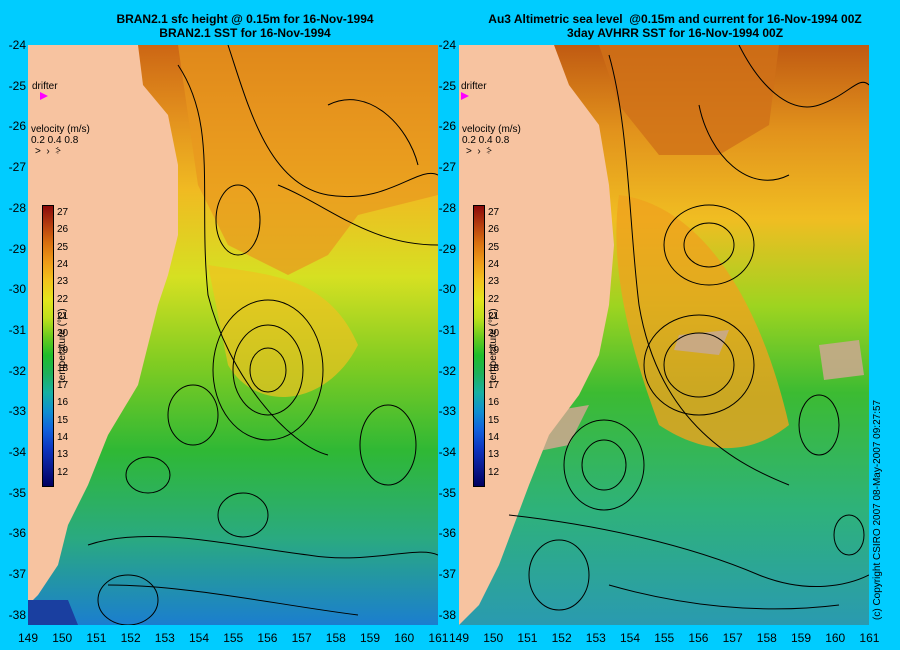  Describe the element at coordinates (494, 385) in the screenshot. I see `colorbar-tick-label: 17` at that location.